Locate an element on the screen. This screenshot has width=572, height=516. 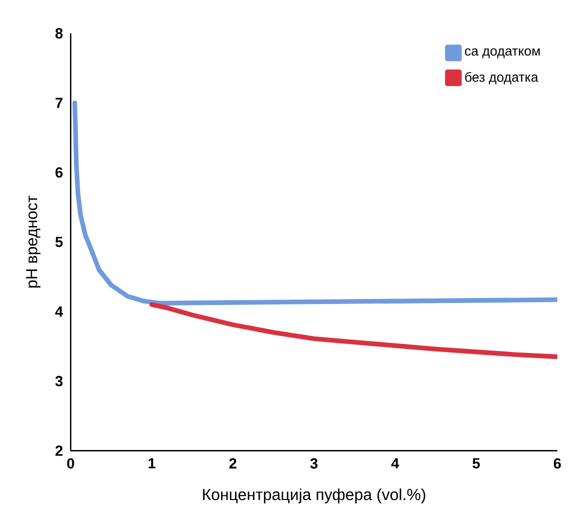
y-tick-label: 5 is located at coordinates (59, 242).